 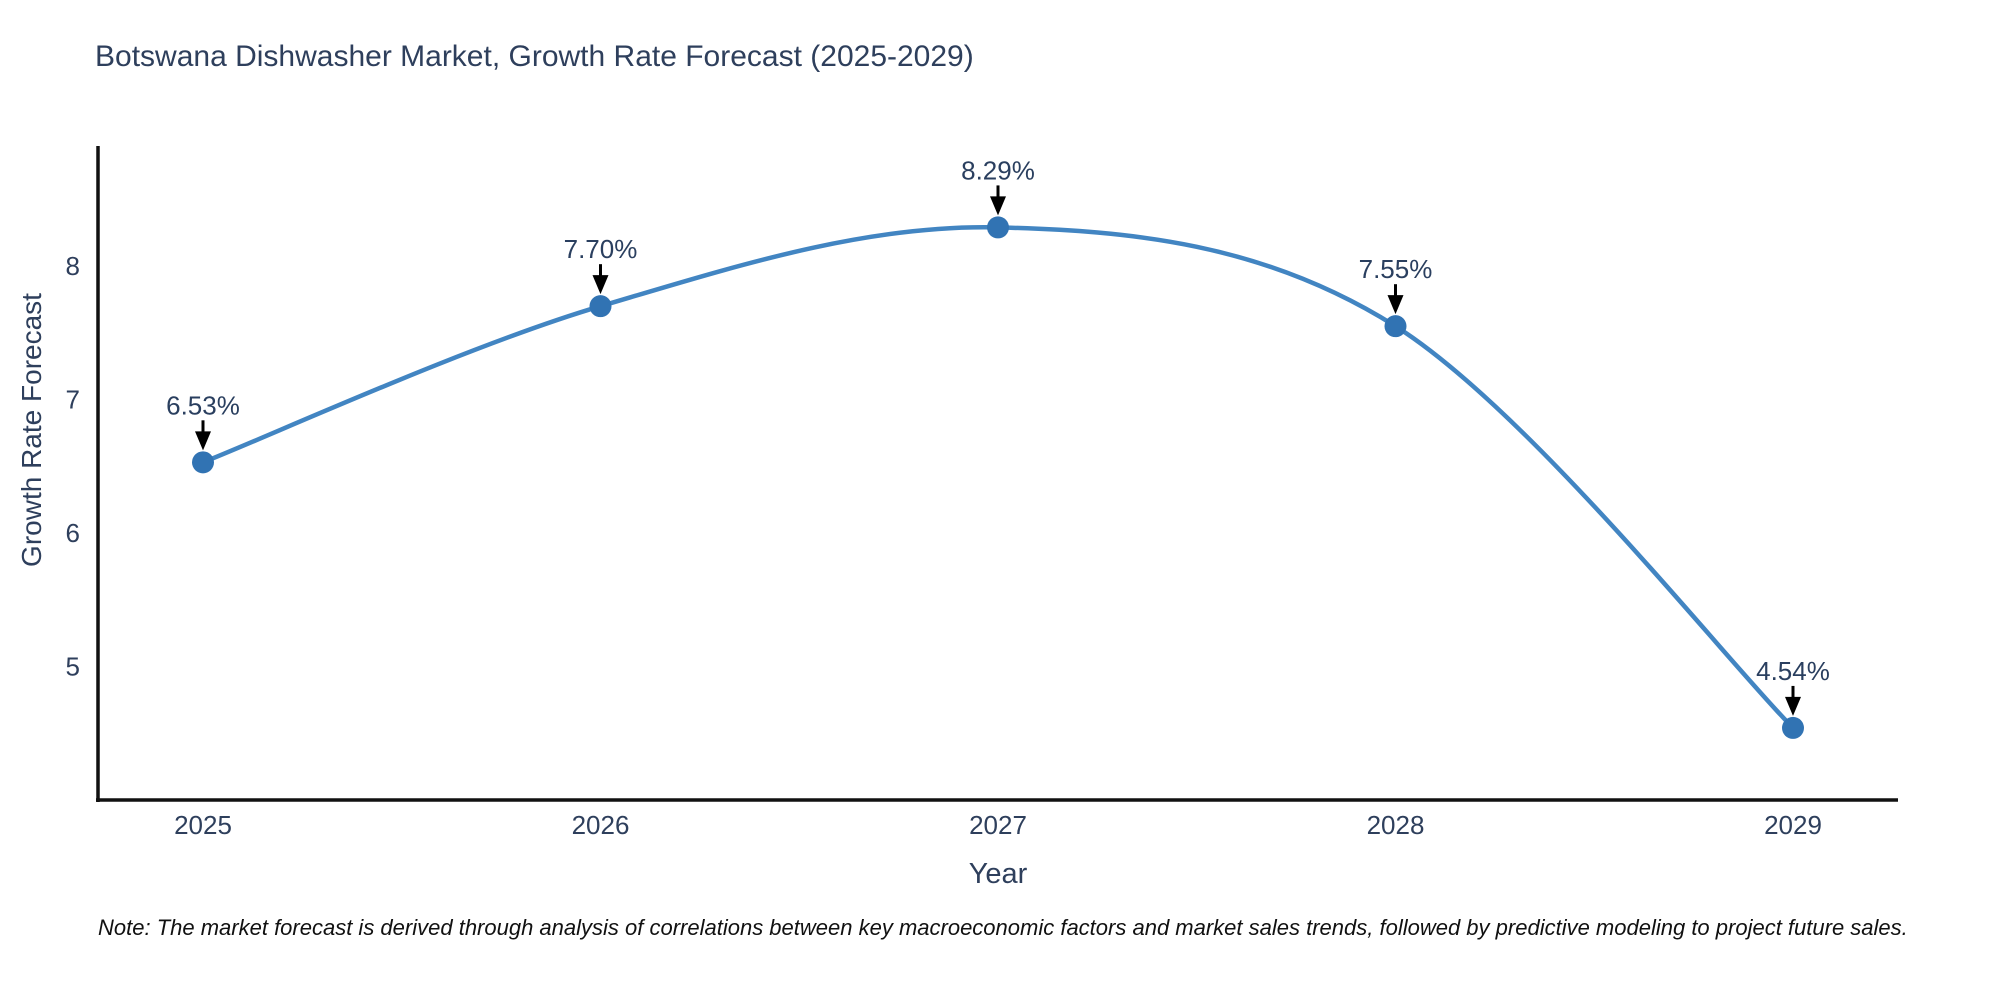 What do you see at coordinates (1793, 671) in the screenshot?
I see `annotation-label: 4.54%` at bounding box center [1793, 671].